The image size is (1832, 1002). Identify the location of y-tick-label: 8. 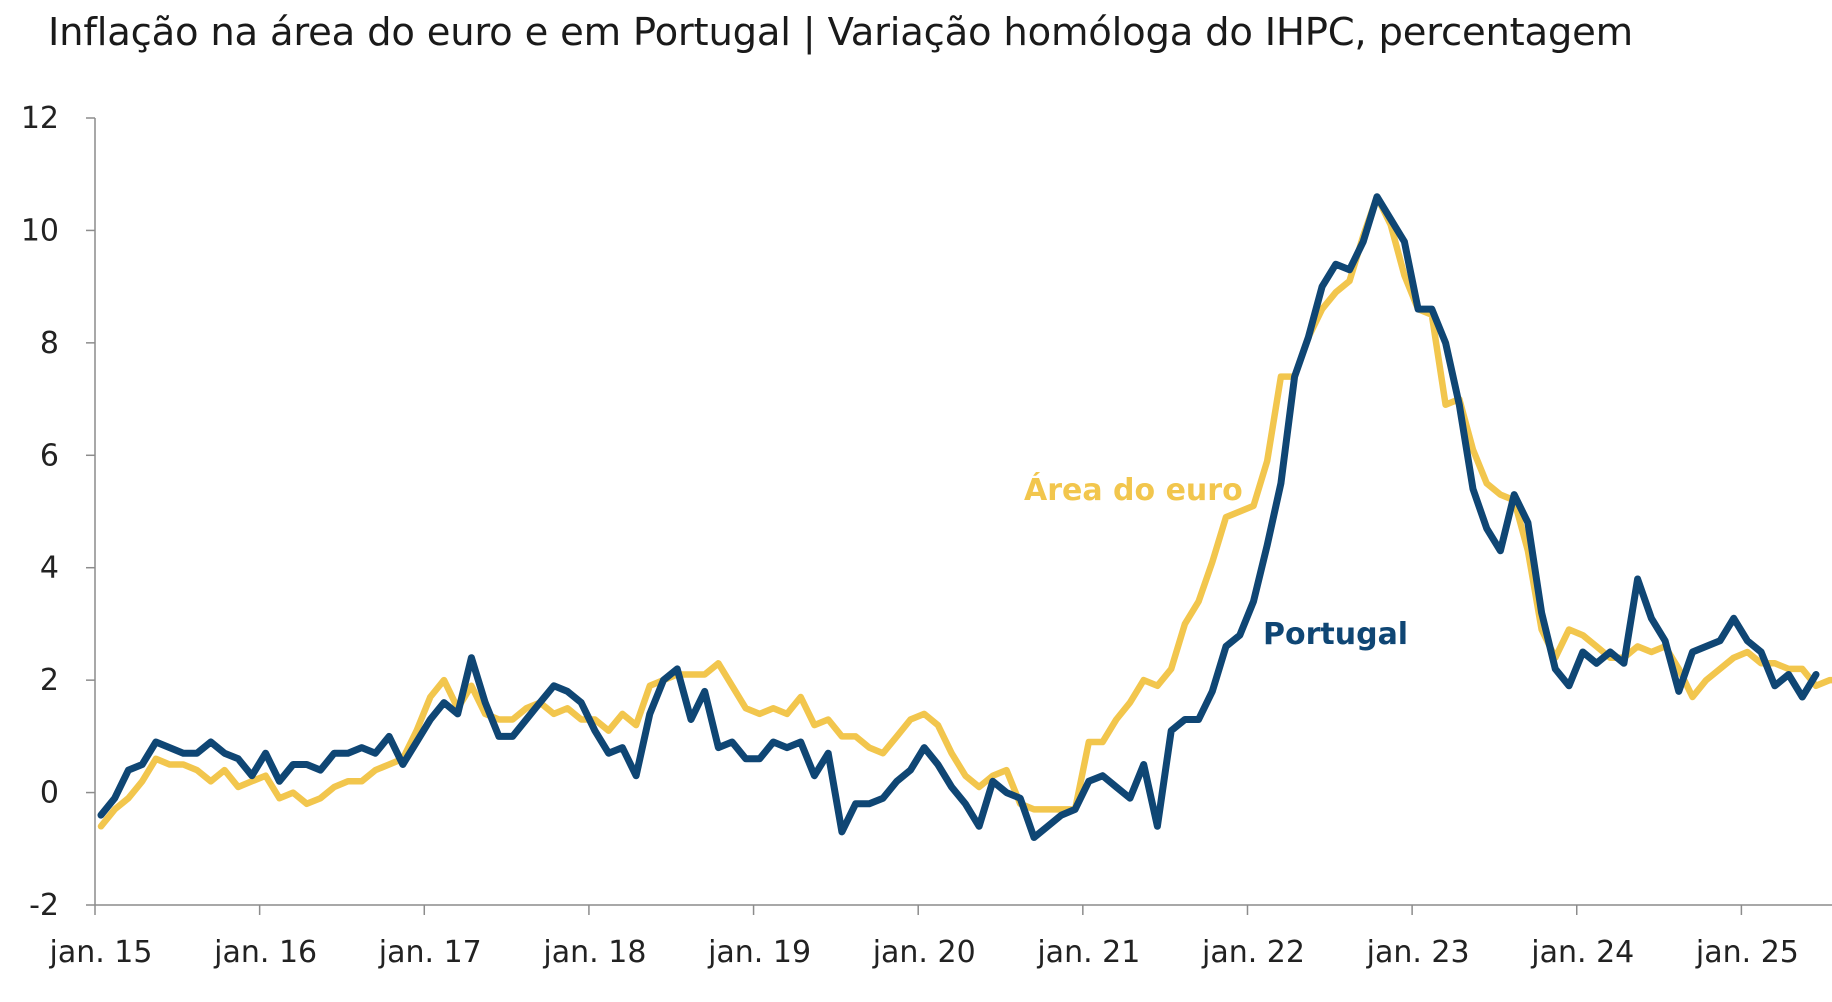
(49, 343).